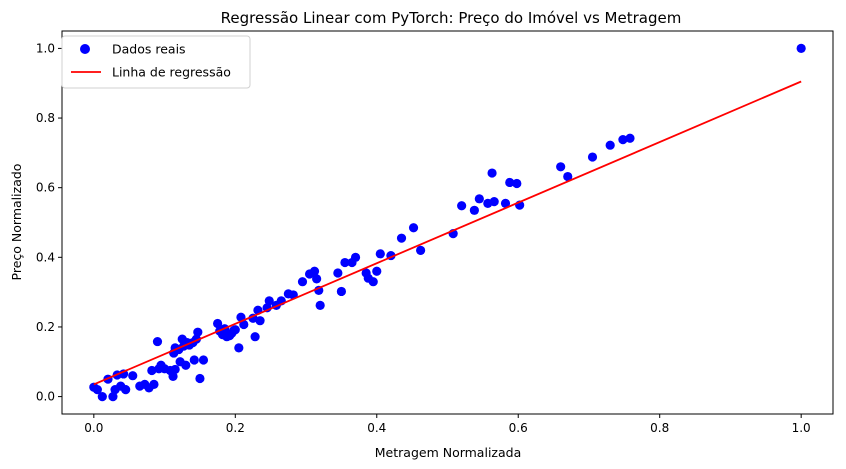  I want to click on legend-label-linha-regressao: Linha de regressão, so click(171, 72).